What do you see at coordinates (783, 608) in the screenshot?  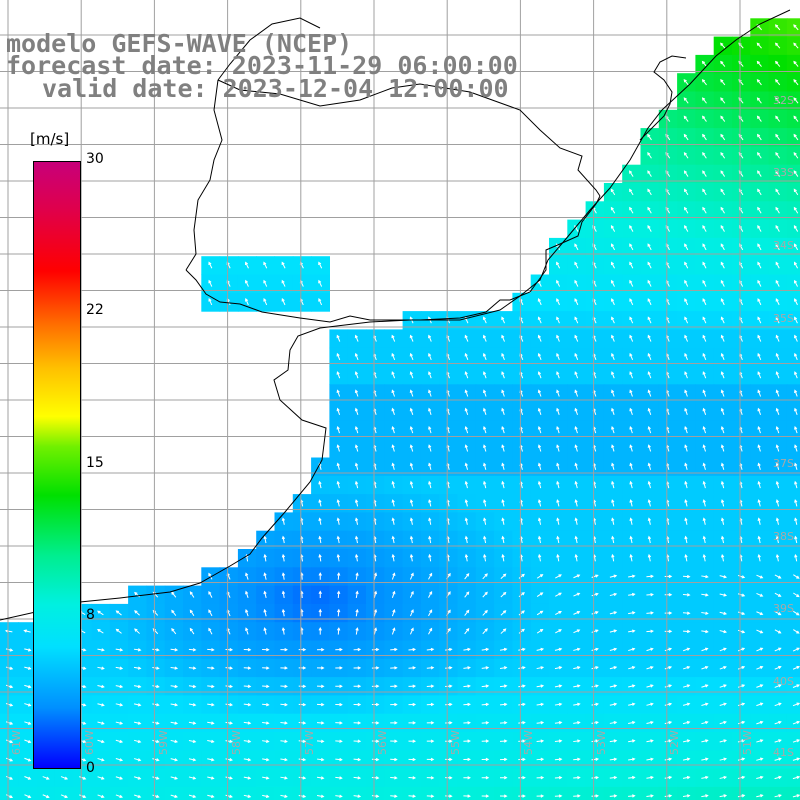 I see `lat-label-39s: 39S` at bounding box center [783, 608].